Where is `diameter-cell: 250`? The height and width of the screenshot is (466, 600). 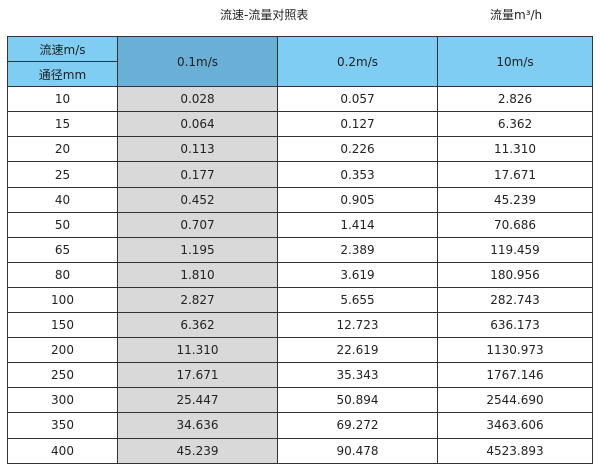 diameter-cell: 250 is located at coordinates (62, 375).